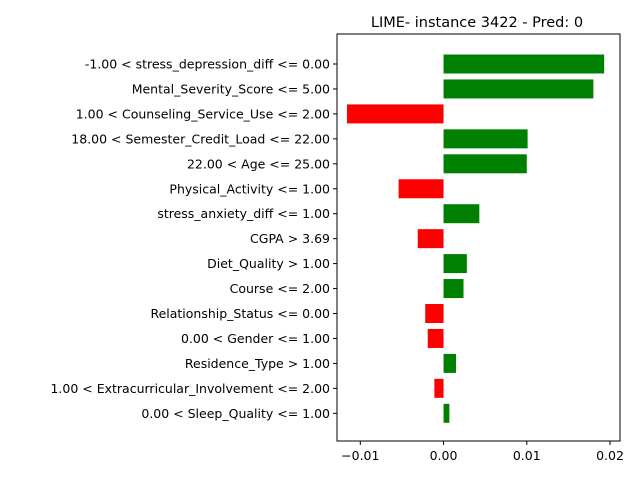  I want to click on x-tick-label-0: −0.01, so click(360, 455).